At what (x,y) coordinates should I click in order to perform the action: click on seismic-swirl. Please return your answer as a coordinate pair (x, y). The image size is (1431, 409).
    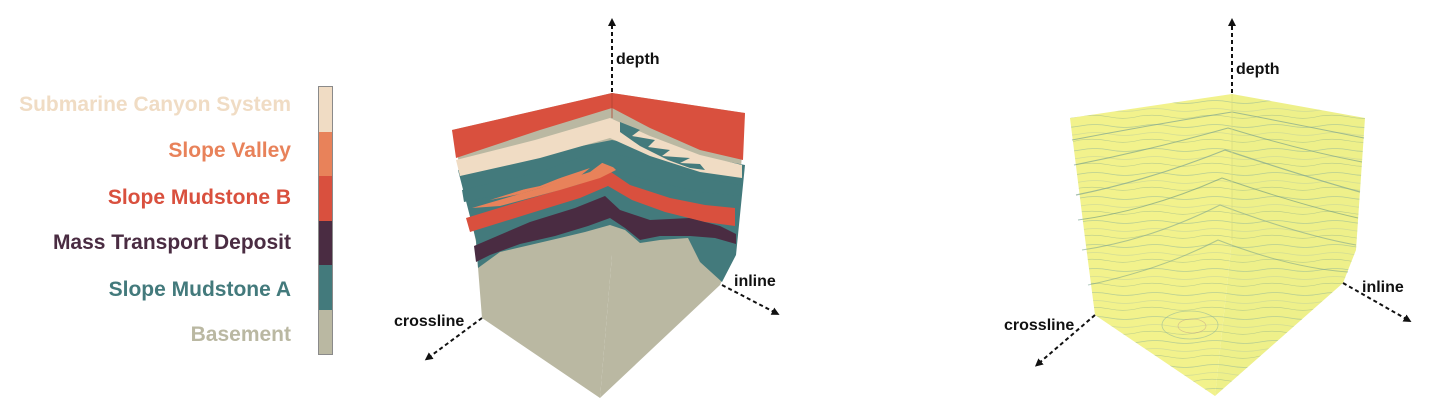
    Looking at the image, I should click on (1190, 325).